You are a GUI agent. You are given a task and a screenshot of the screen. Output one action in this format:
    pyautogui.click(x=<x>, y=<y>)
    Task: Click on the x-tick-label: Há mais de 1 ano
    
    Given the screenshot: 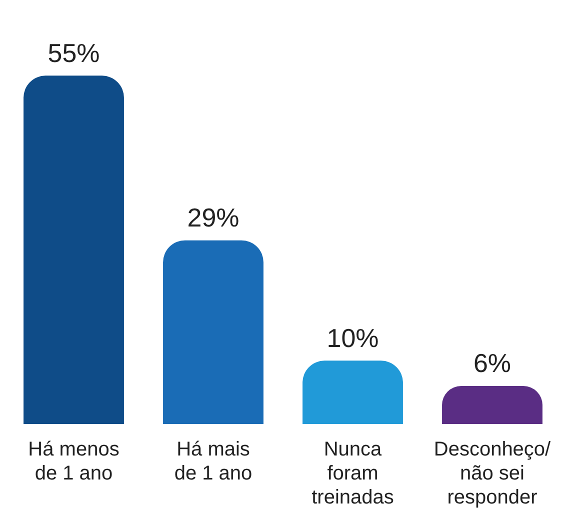 What is the action you would take?
    pyautogui.click(x=213, y=461)
    